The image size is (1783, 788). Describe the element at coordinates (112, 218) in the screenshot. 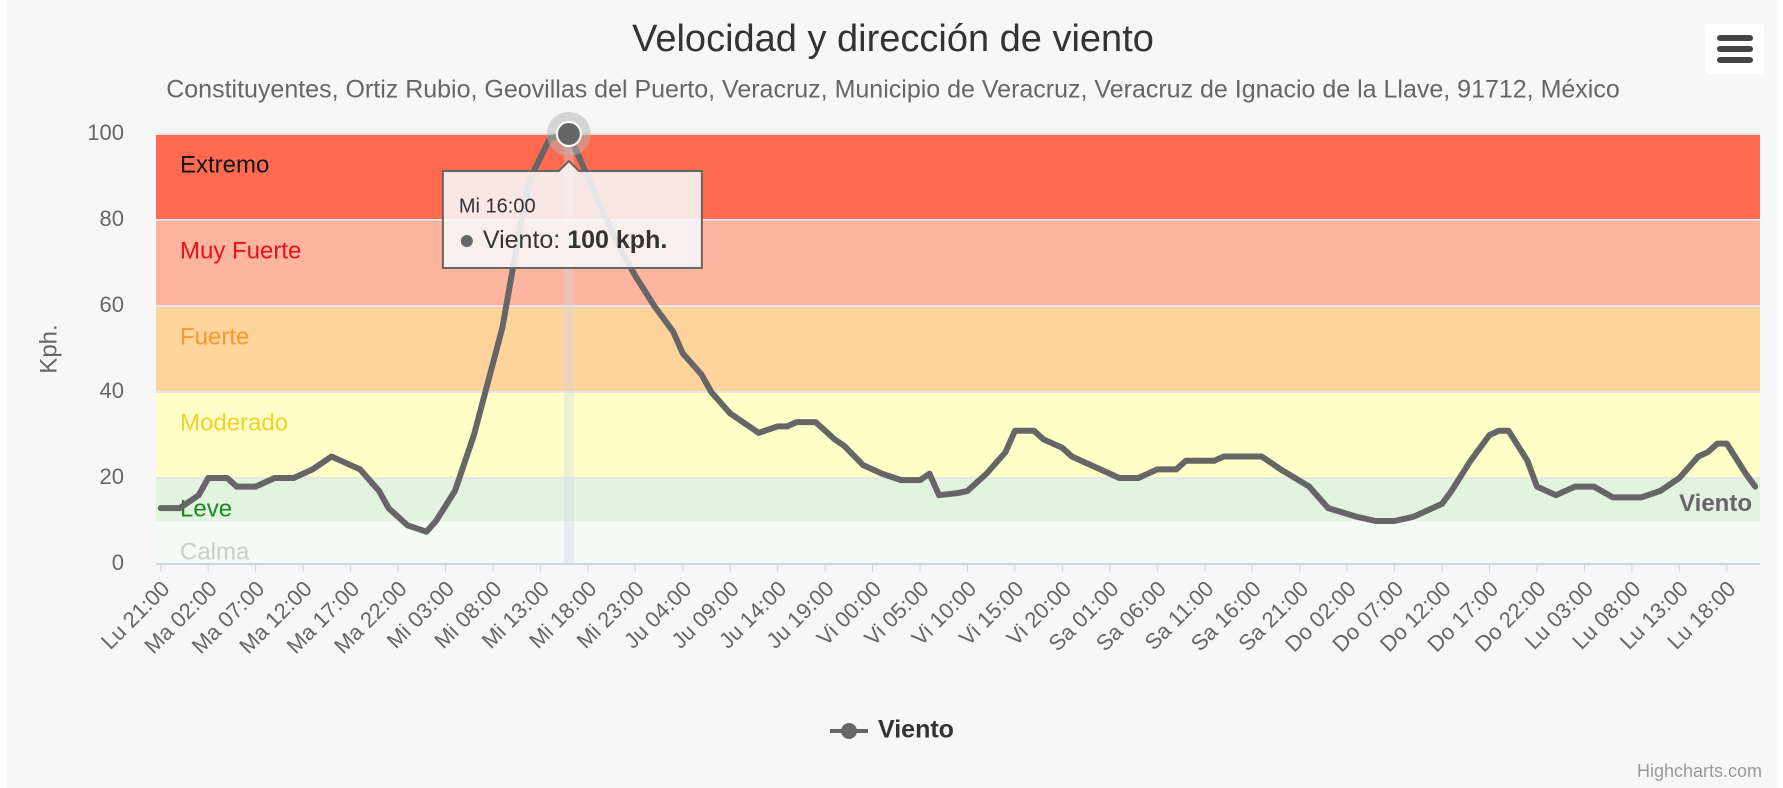

I see `y-tick-label: 80` at that location.